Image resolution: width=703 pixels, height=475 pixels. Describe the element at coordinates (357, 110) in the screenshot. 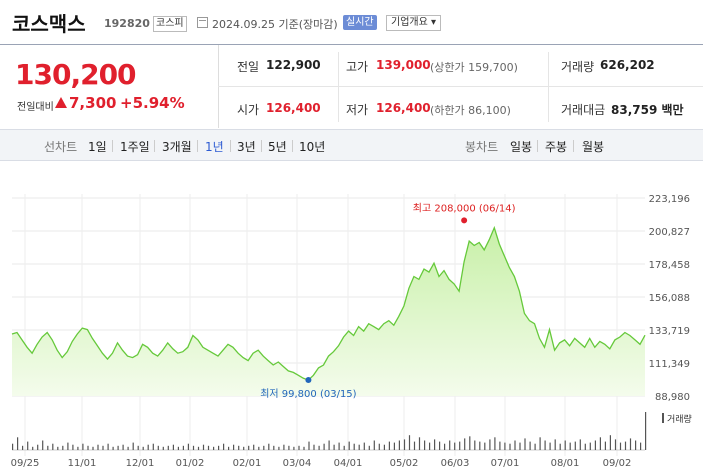

I see `low-label: 저가` at that location.